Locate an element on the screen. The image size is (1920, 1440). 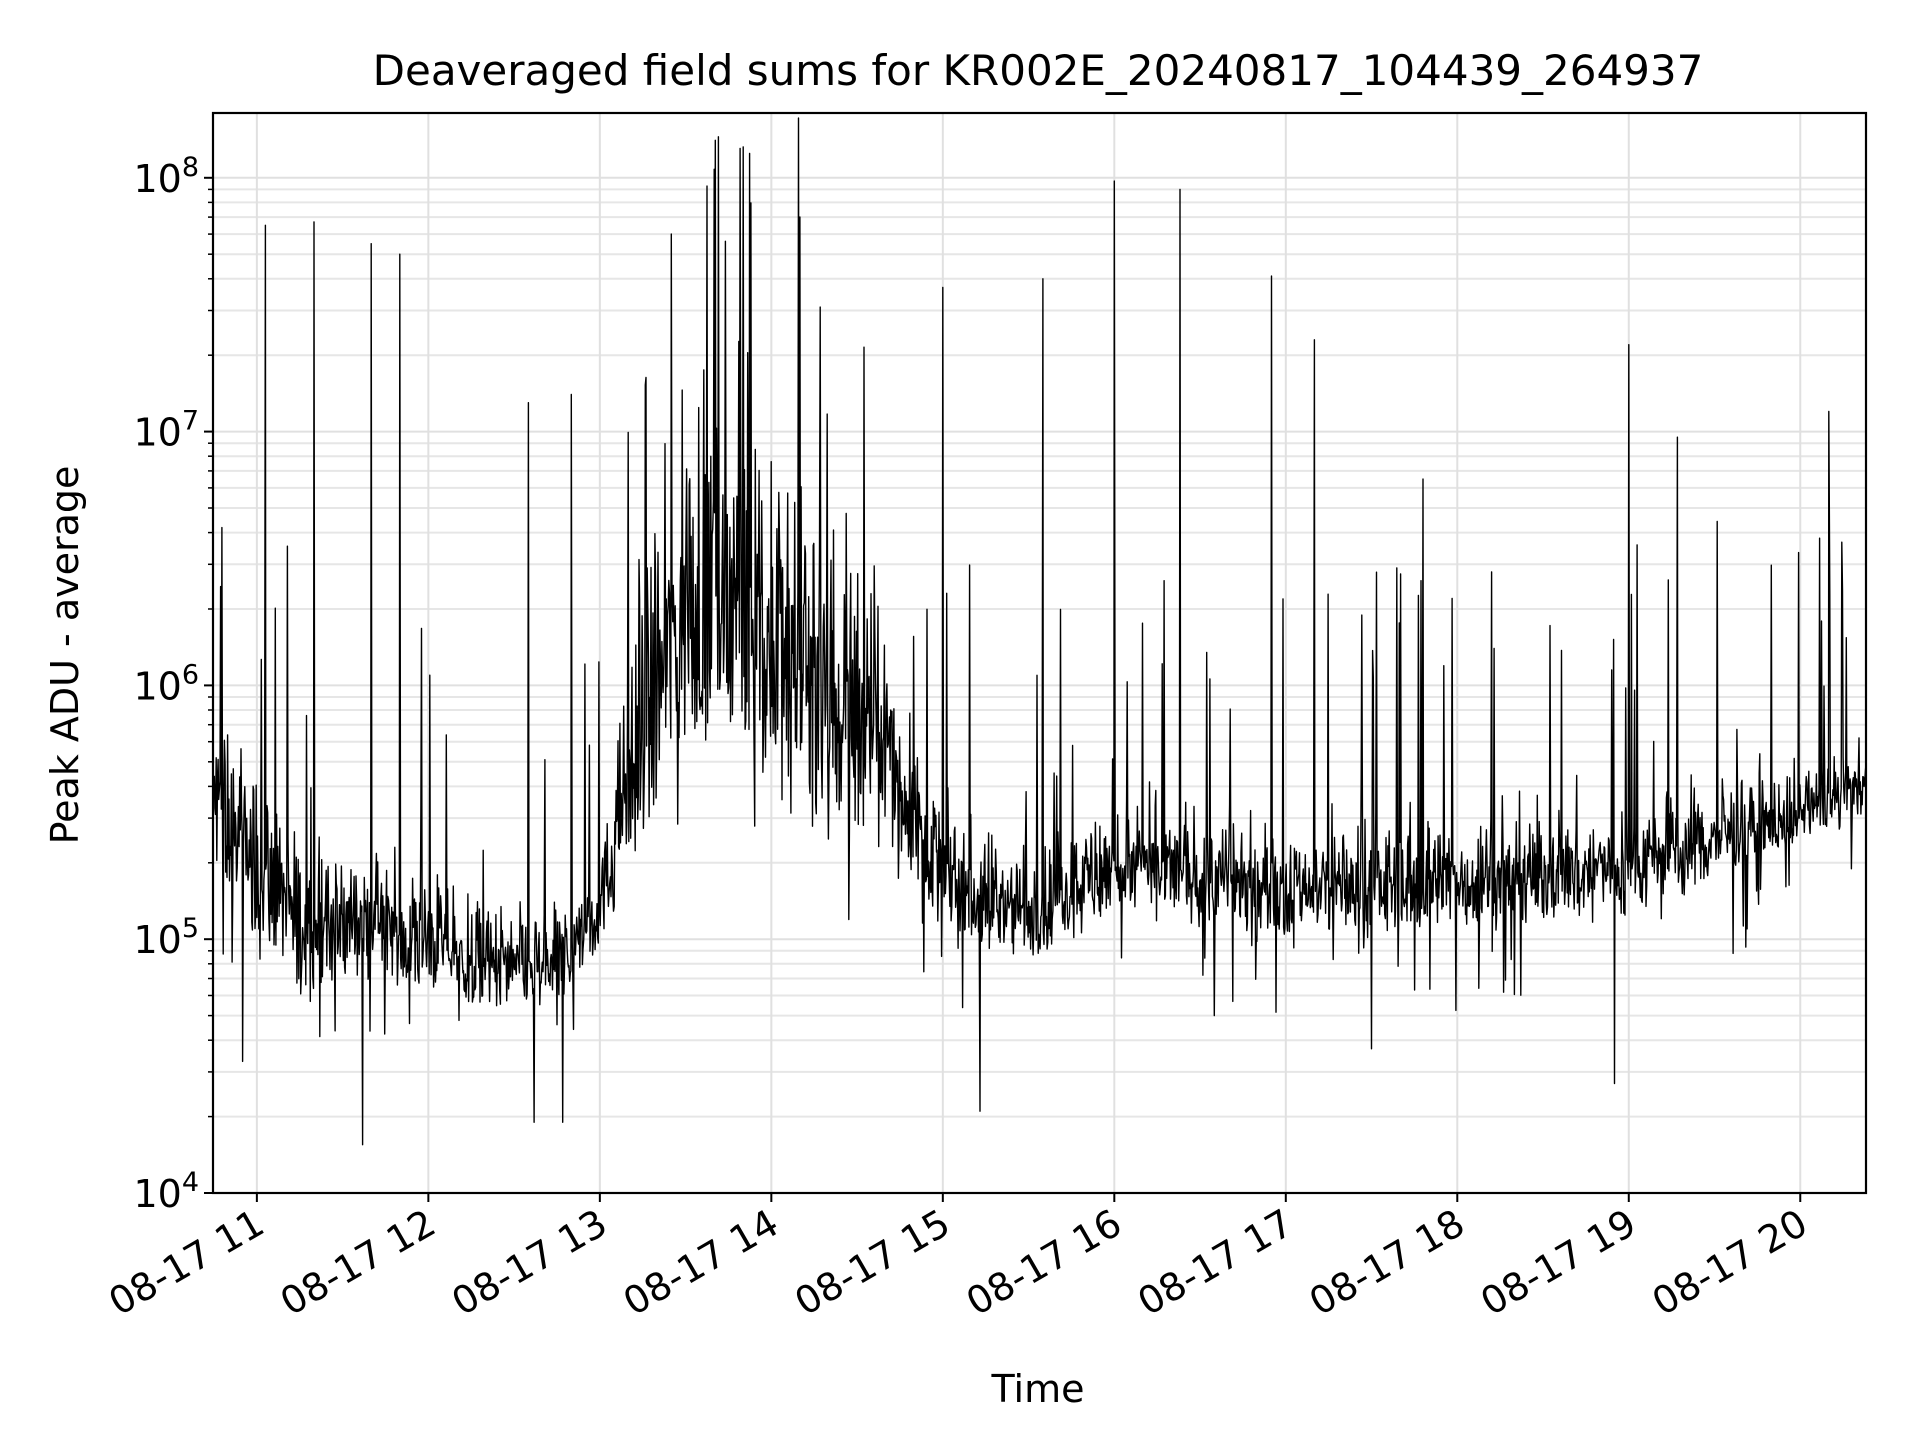
x-axis-label: Time is located at coordinates (1038, 1389).